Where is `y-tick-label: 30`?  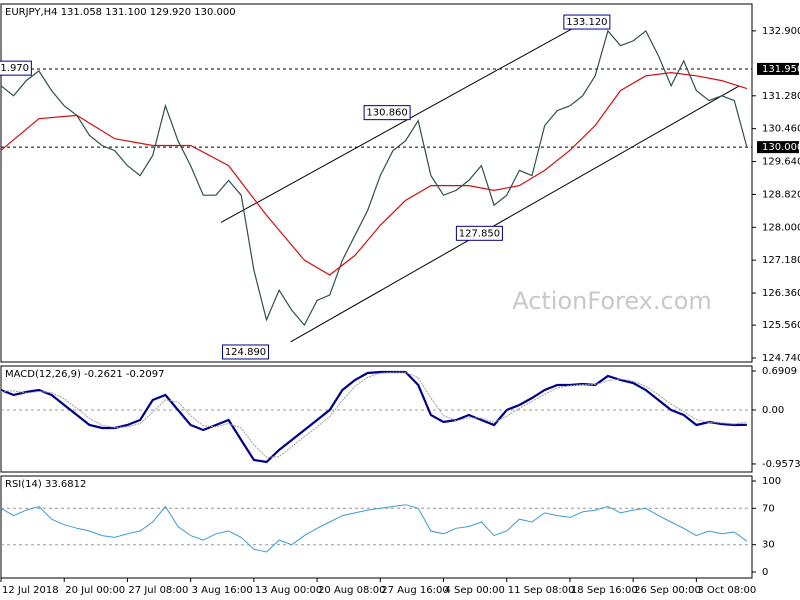 y-tick-label: 30 is located at coordinates (768, 545).